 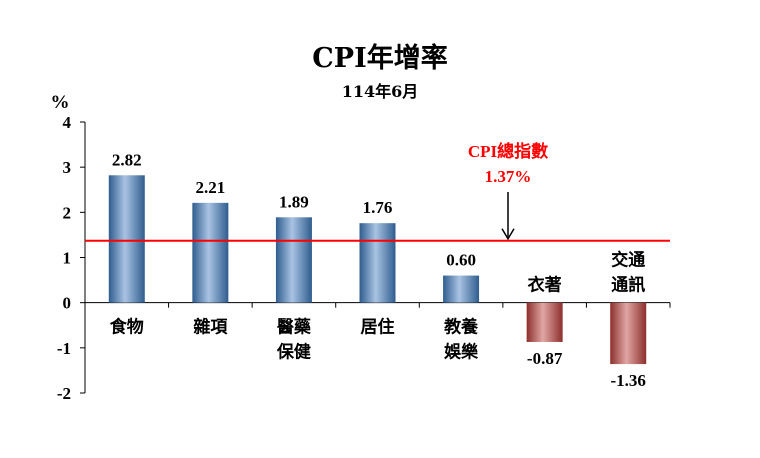 What do you see at coordinates (380, 91) in the screenshot?
I see `chart-subtitle: 114年6月` at bounding box center [380, 91].